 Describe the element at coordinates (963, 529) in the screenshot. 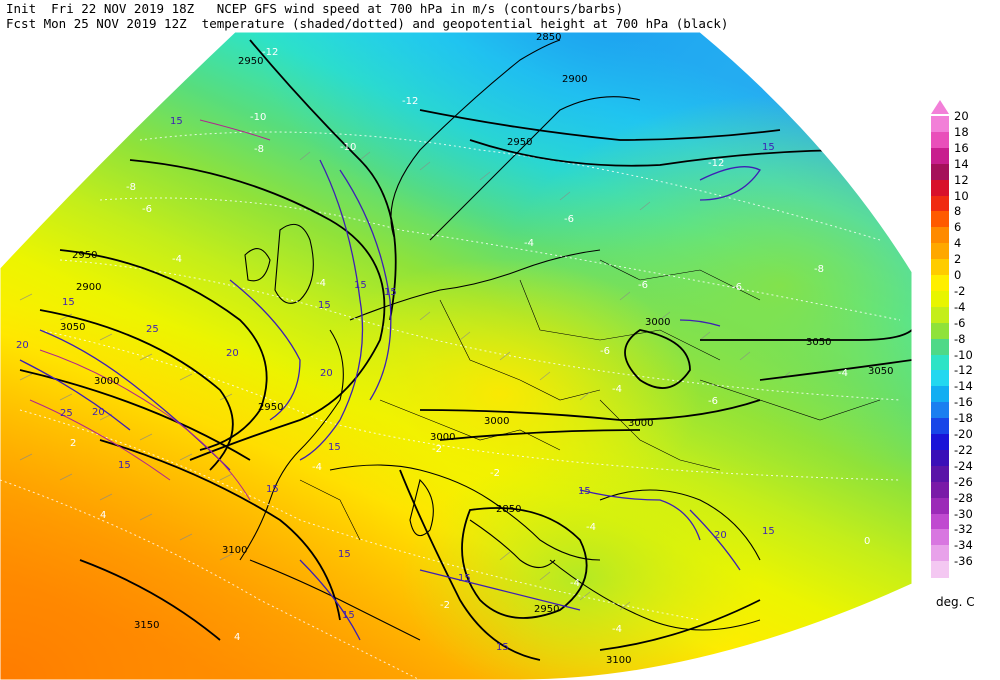

I see `colorbar-label: -32` at that location.